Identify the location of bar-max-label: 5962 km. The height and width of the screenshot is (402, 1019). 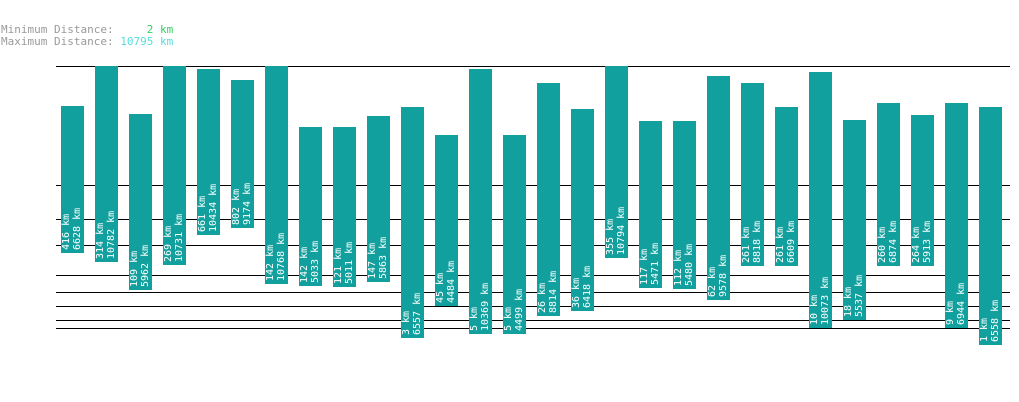
(145, 266).